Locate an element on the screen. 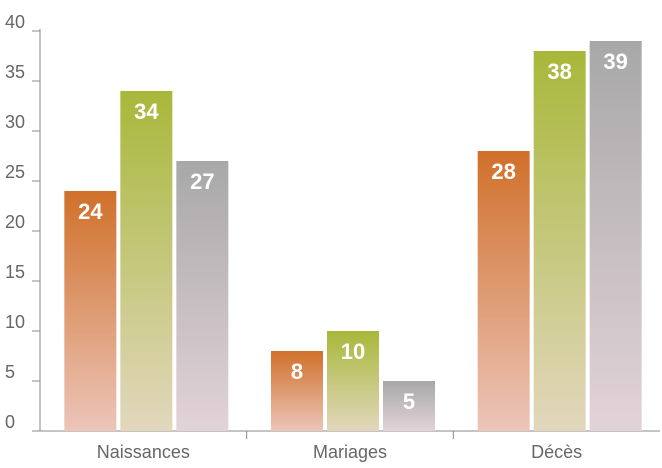  y-tick-label: 30 is located at coordinates (15, 122).